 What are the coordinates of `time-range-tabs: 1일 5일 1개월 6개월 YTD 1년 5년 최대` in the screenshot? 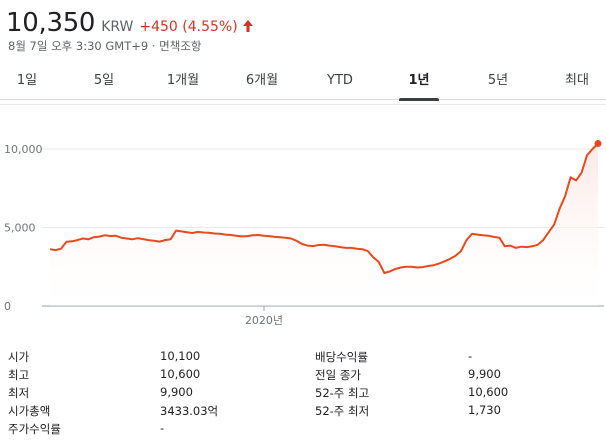 It's located at (303, 82).